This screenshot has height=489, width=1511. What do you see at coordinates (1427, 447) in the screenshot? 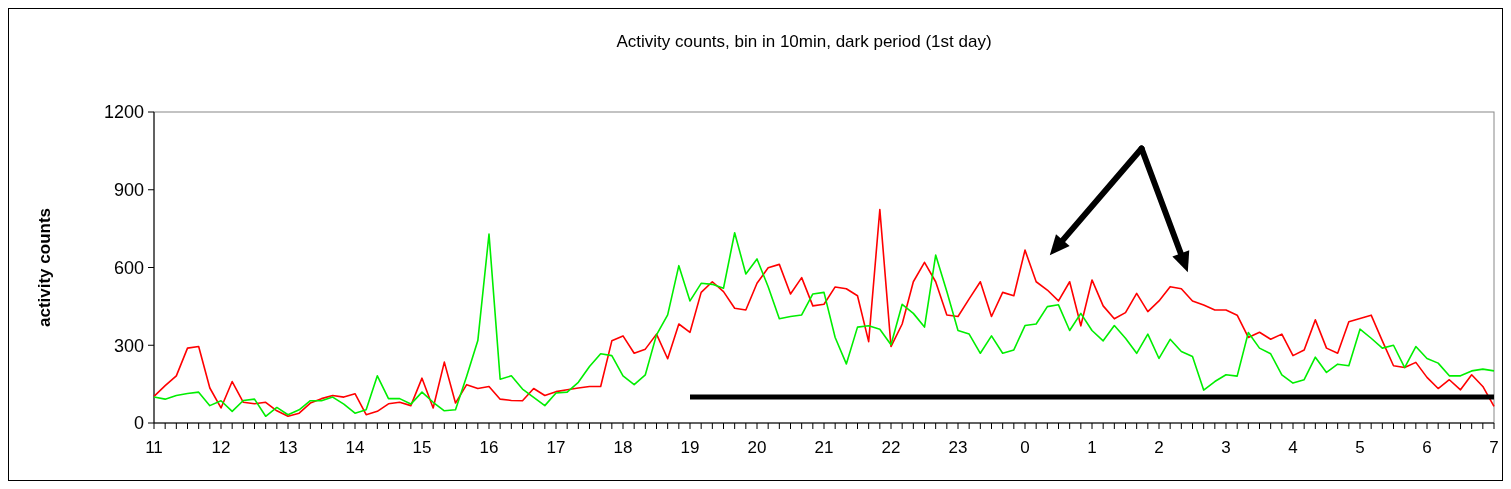
I see `x-tick-label: 6` at bounding box center [1427, 447].